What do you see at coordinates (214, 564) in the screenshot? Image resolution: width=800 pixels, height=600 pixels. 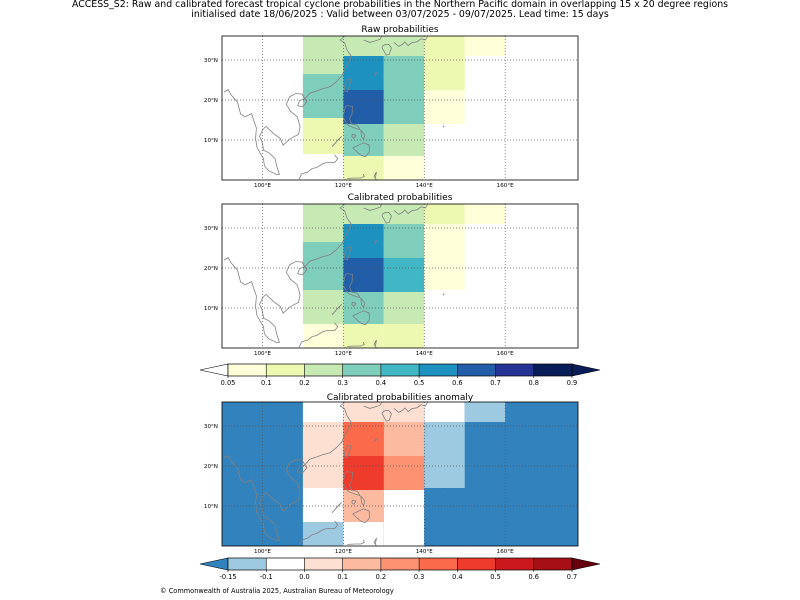 I see `anomaly-colorbar-under-arrow` at bounding box center [214, 564].